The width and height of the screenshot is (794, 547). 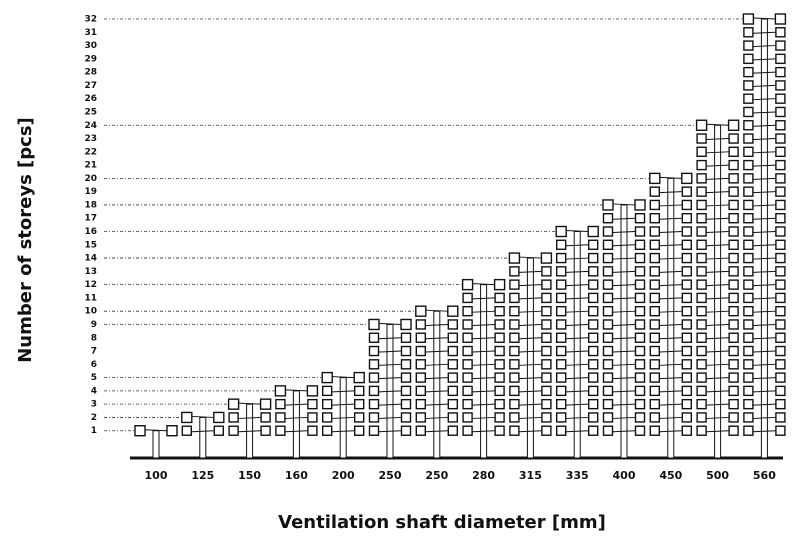 What do you see at coordinates (90, 166) in the screenshot?
I see `y-tick-label: 21` at bounding box center [90, 166].